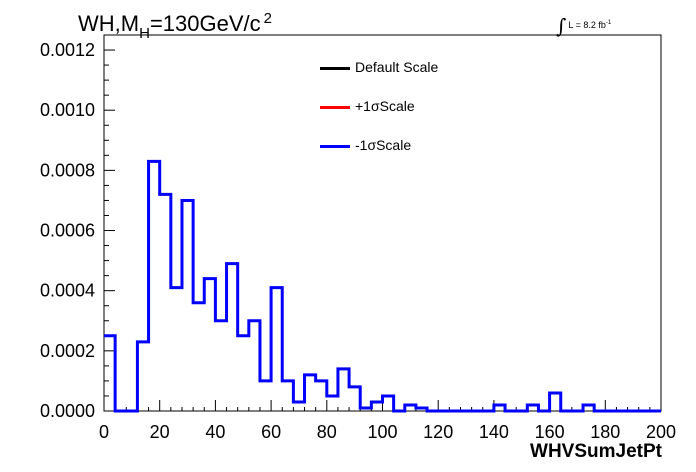 The height and width of the screenshot is (472, 696). I want to click on x-tick-label: 100, so click(382, 432).